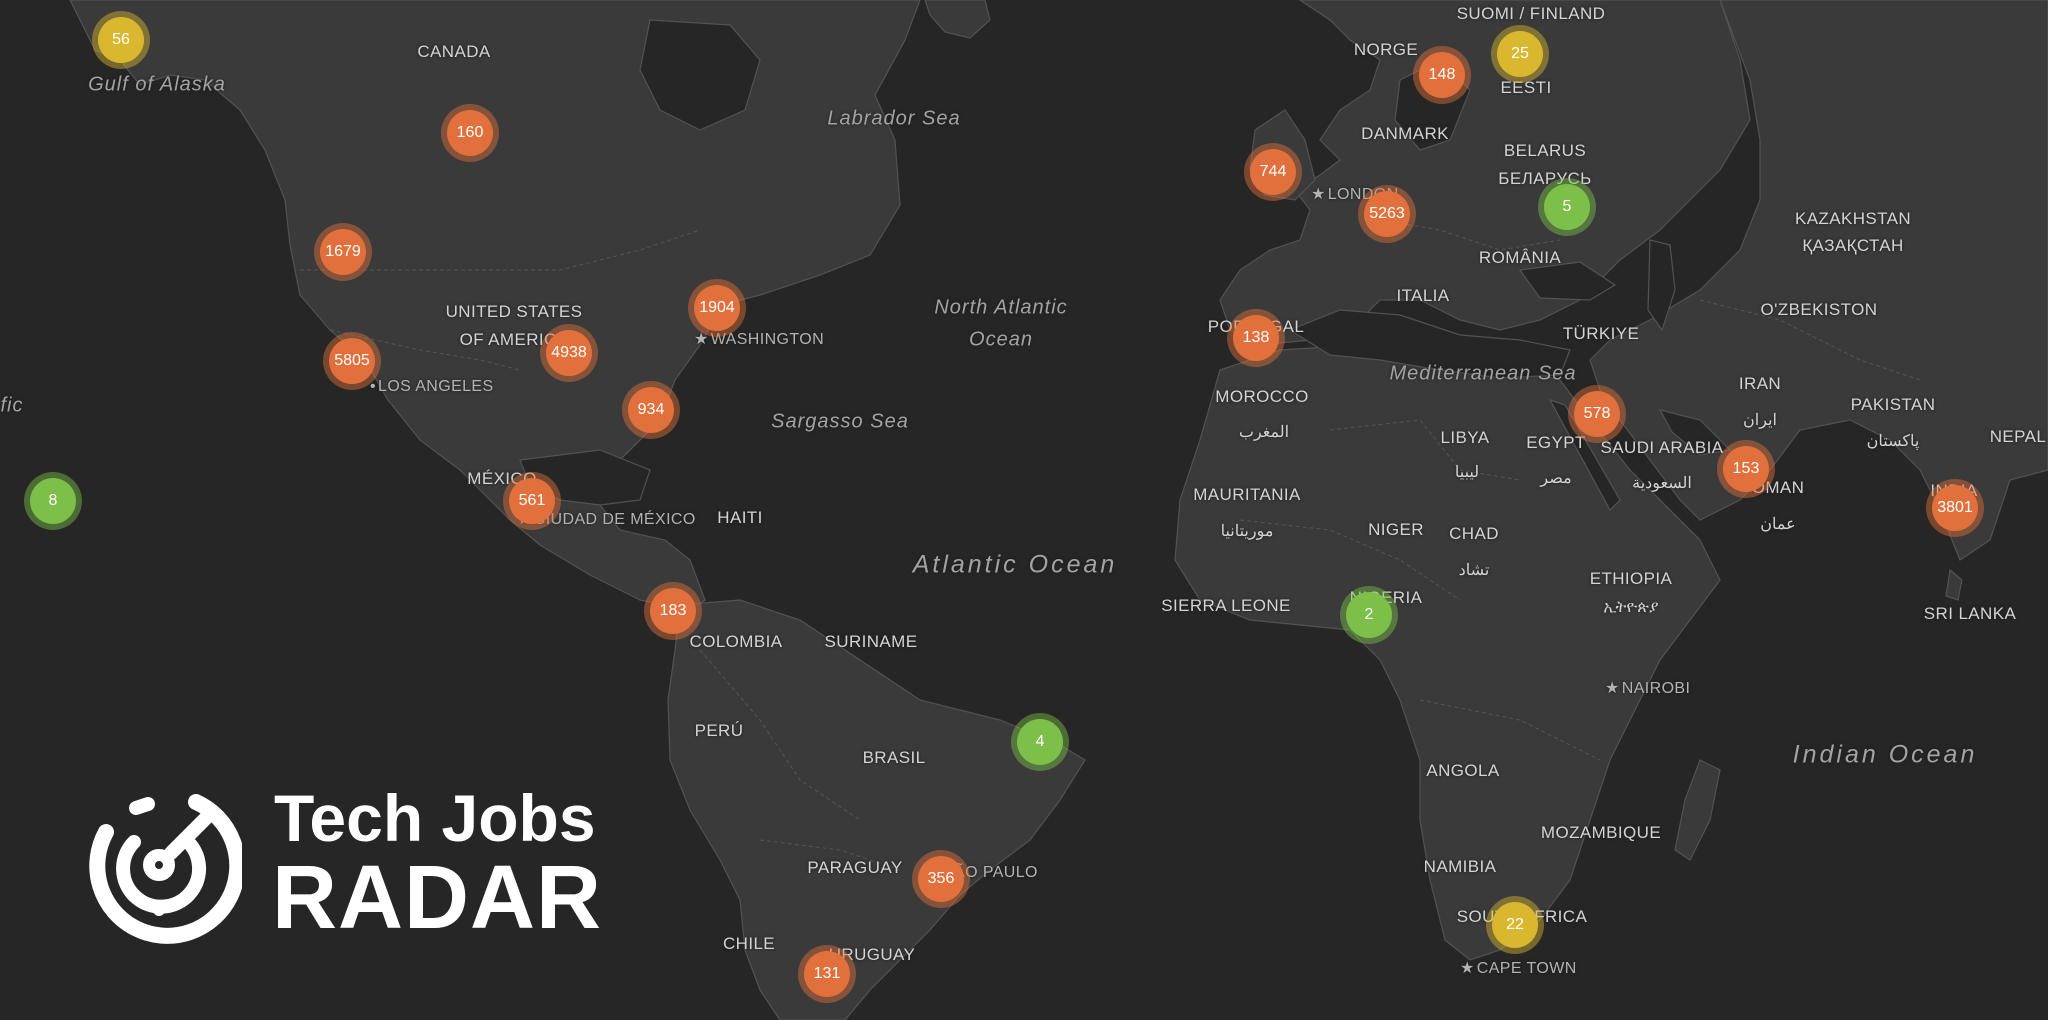  What do you see at coordinates (436, 386) in the screenshot?
I see `city-name: LOS ANGELES` at bounding box center [436, 386].